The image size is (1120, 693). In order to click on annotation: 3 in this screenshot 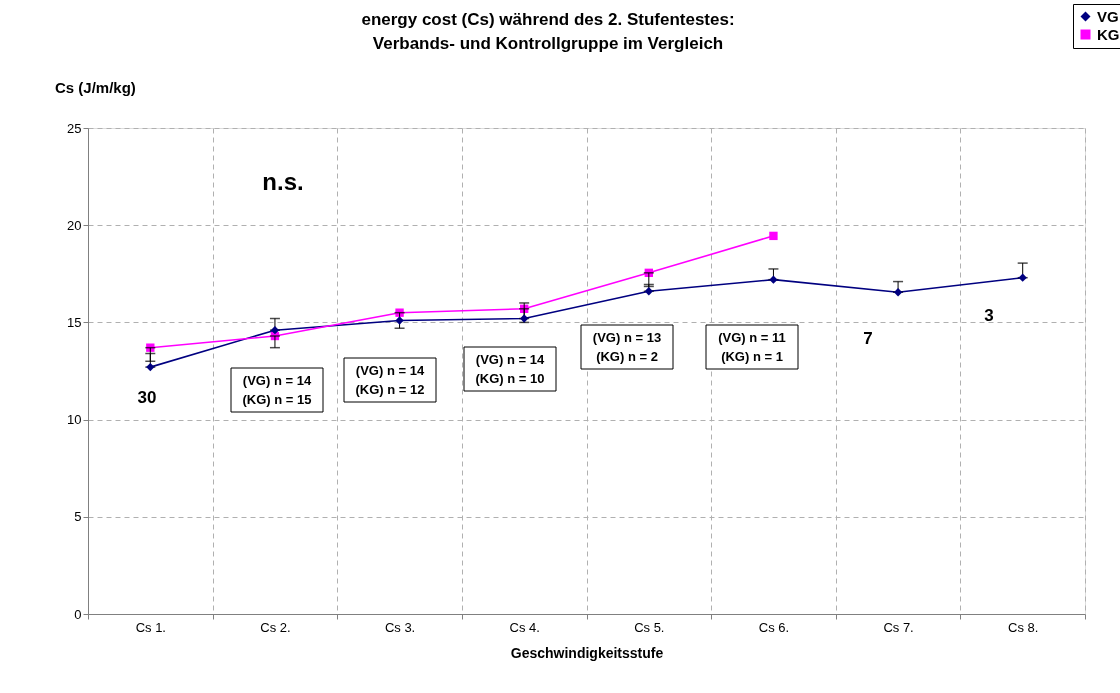, I will do `click(989, 315)`.